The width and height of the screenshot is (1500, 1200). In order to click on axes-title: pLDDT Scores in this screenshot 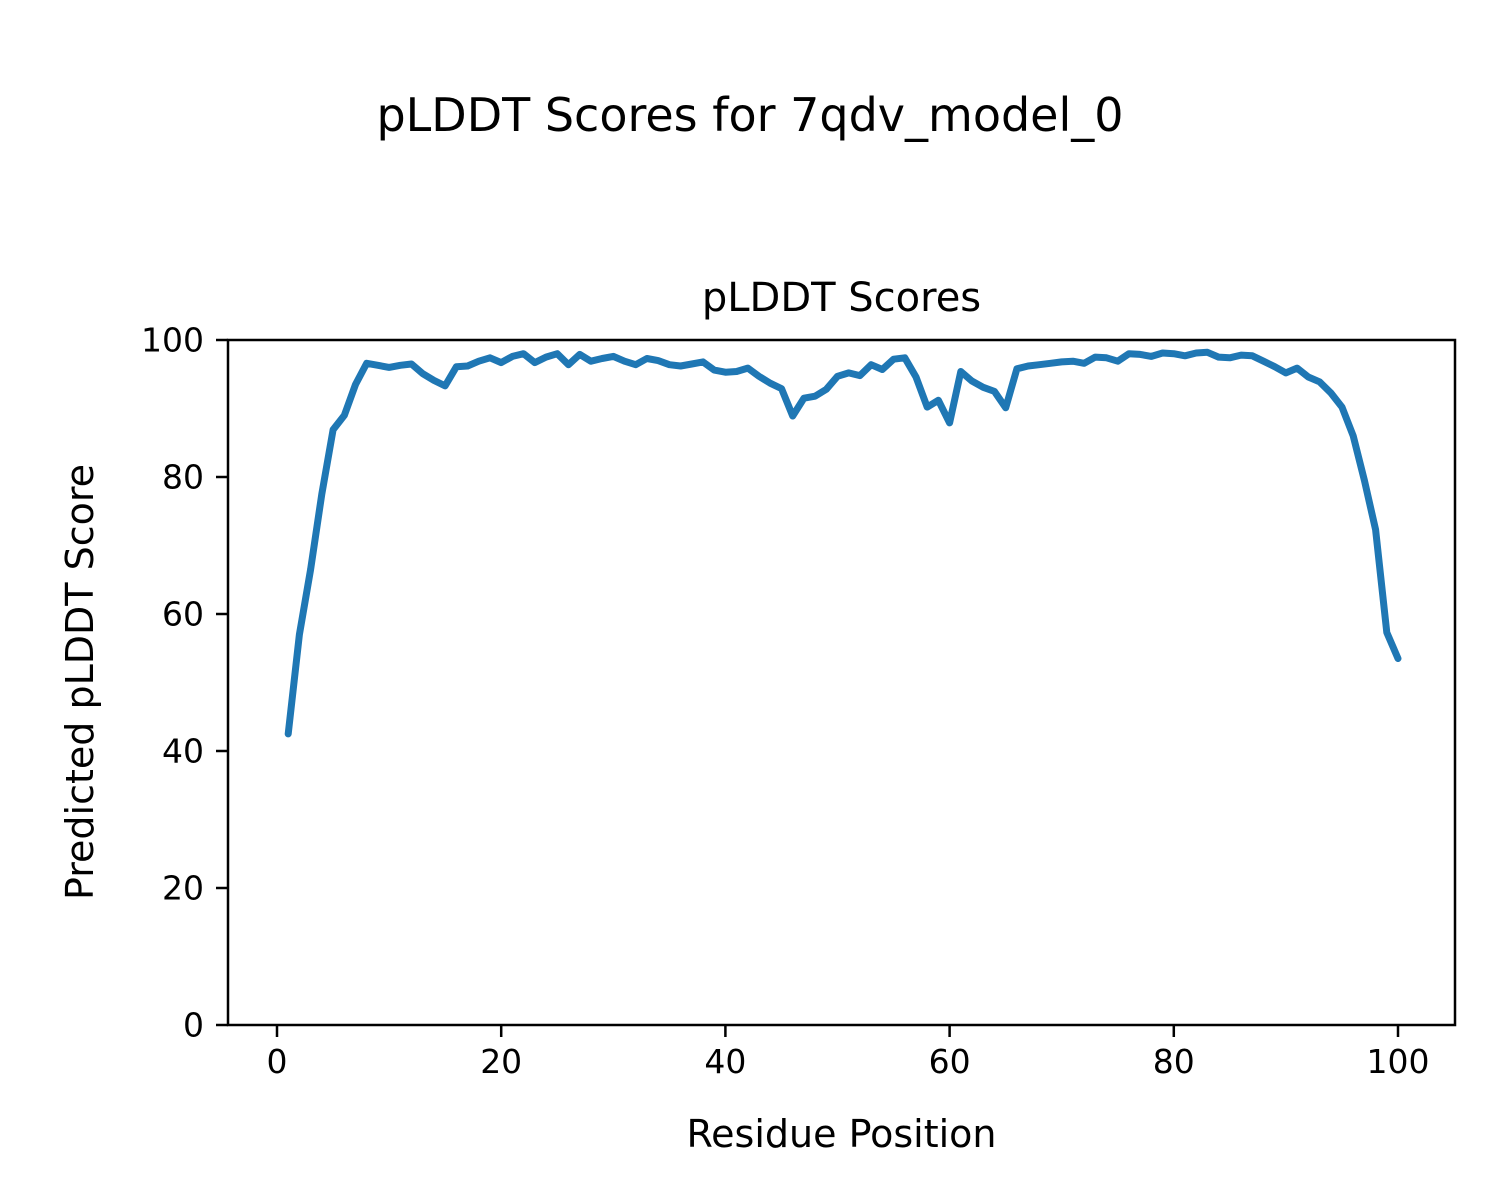, I will do `click(841, 298)`.